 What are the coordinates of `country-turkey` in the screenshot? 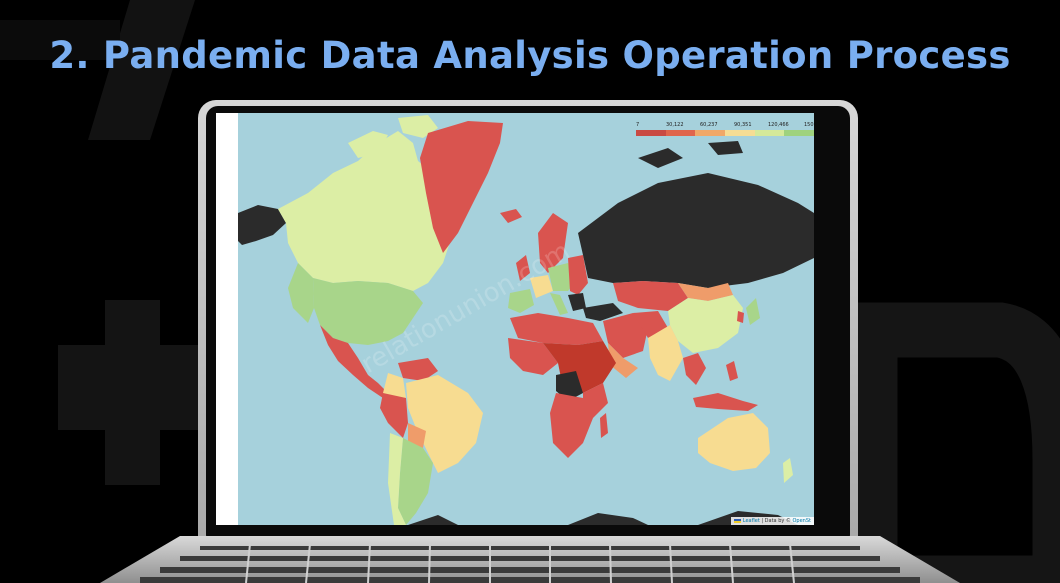 It's located at (603, 312).